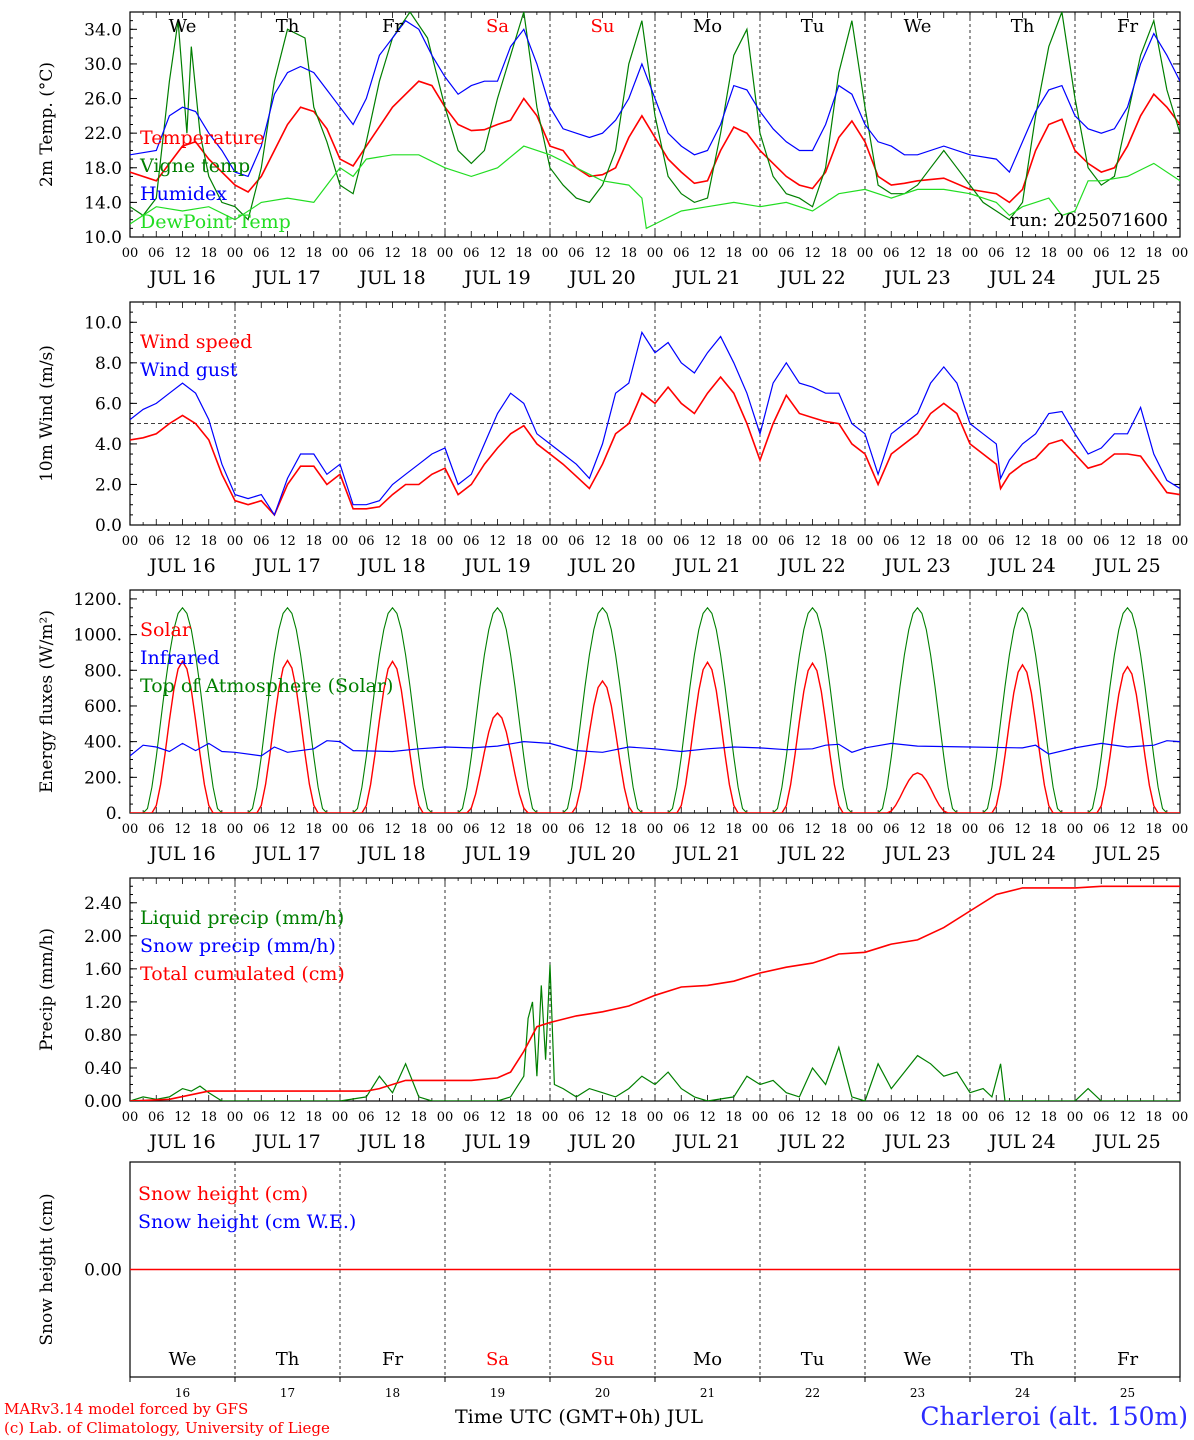  Describe the element at coordinates (202, 138) in the screenshot. I see `legend-entry: Temperature` at that location.